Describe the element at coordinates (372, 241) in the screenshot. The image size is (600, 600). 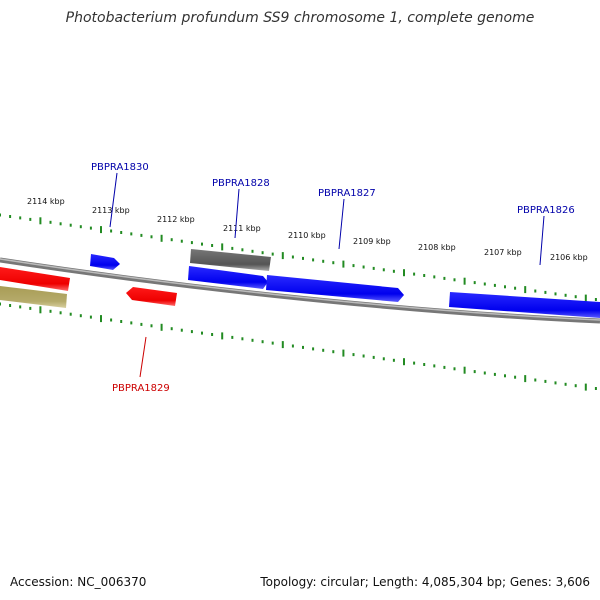
I see `scale-label-2109: 2109 kbp` at that location.